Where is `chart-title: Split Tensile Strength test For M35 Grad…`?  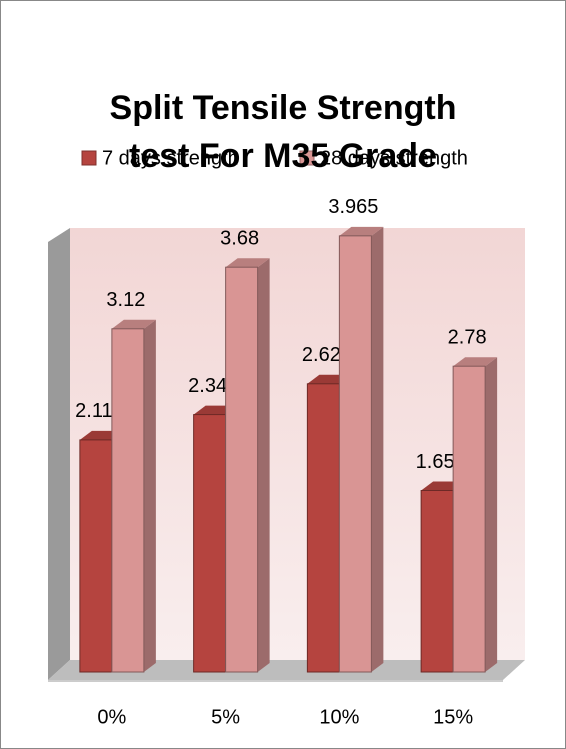 chart-title: Split Tensile Strength test For M35 Grad… is located at coordinates (283, 132).